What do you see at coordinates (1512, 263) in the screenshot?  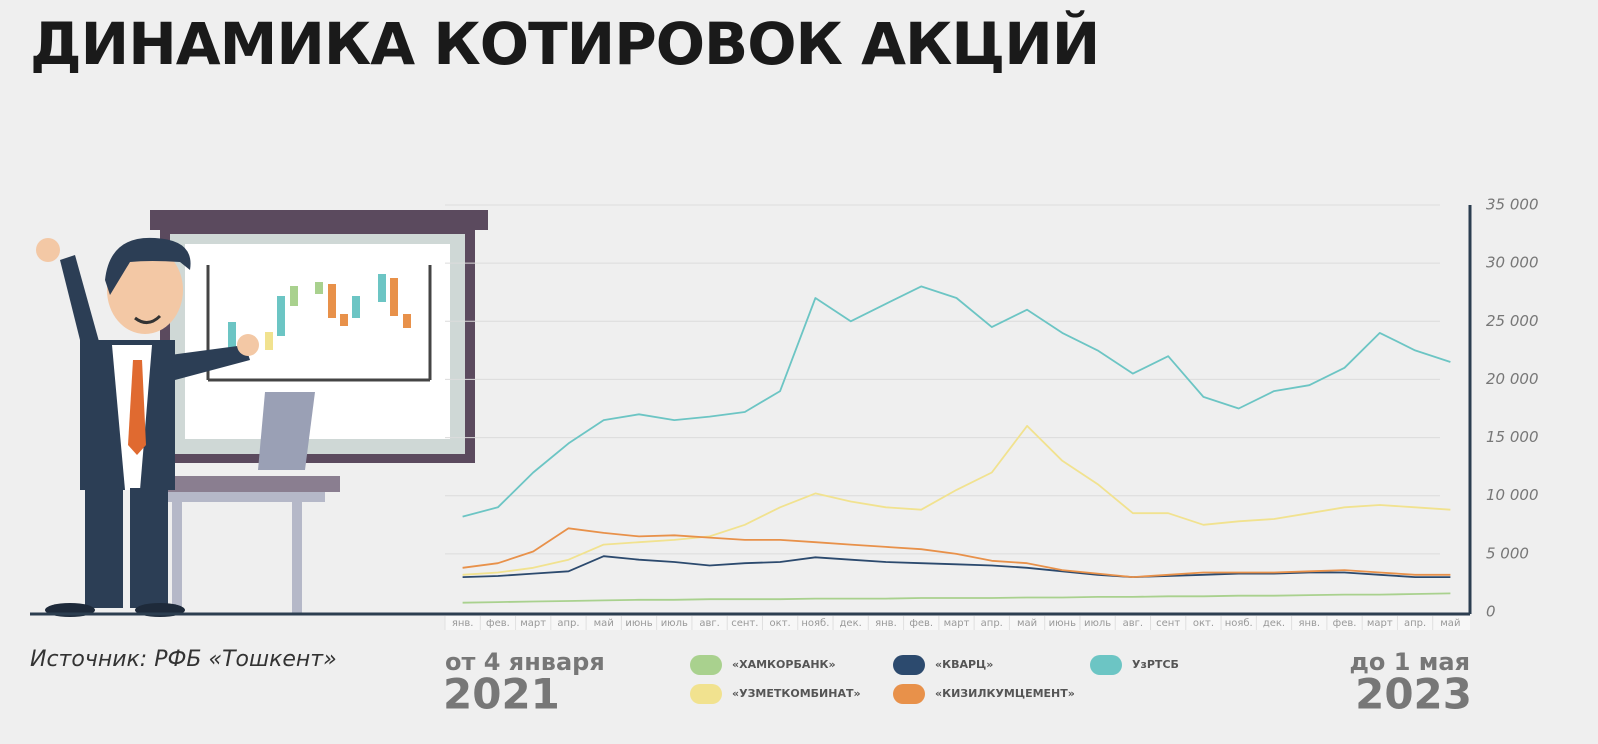 I see `y-tick-label: 30 000` at bounding box center [1512, 263].